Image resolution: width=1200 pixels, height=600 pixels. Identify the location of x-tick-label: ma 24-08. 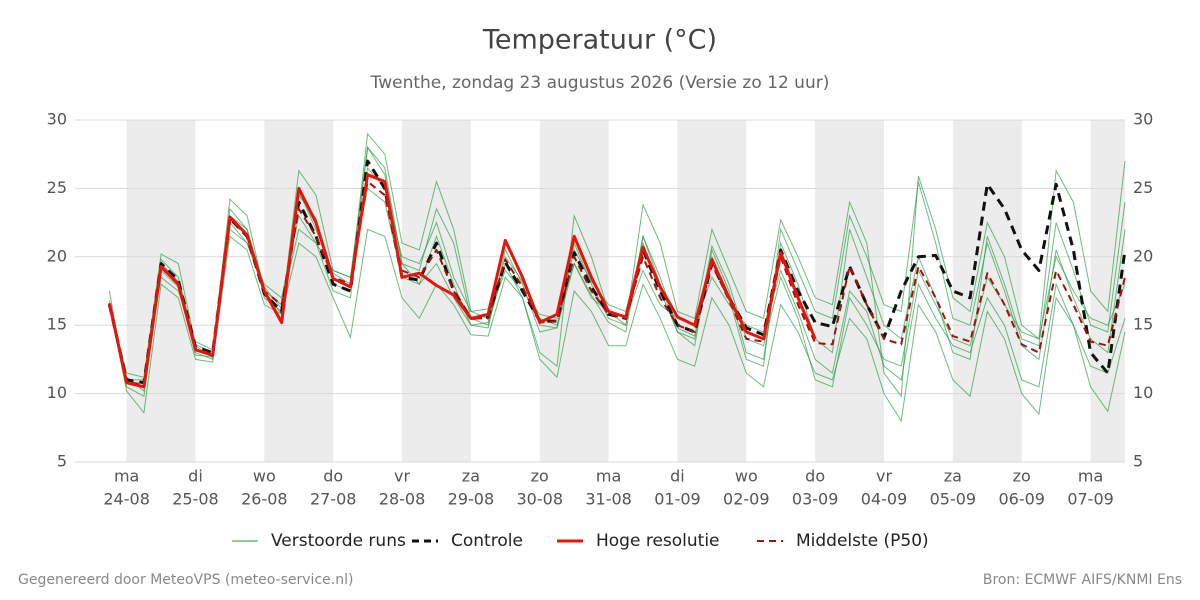
(126, 487).